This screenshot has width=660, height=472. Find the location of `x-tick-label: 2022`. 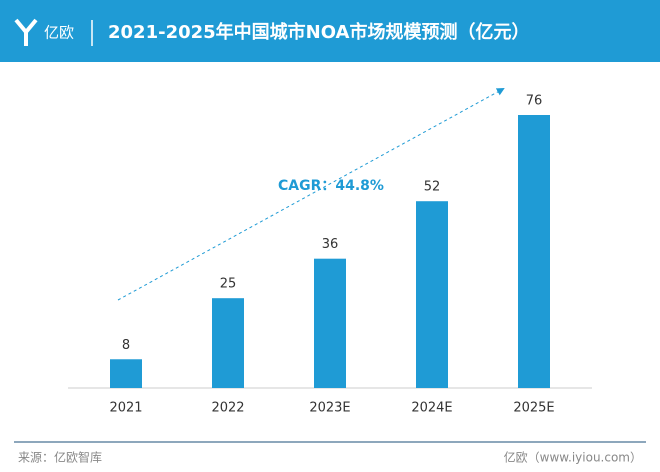

x-tick-label: 2022 is located at coordinates (227, 408).